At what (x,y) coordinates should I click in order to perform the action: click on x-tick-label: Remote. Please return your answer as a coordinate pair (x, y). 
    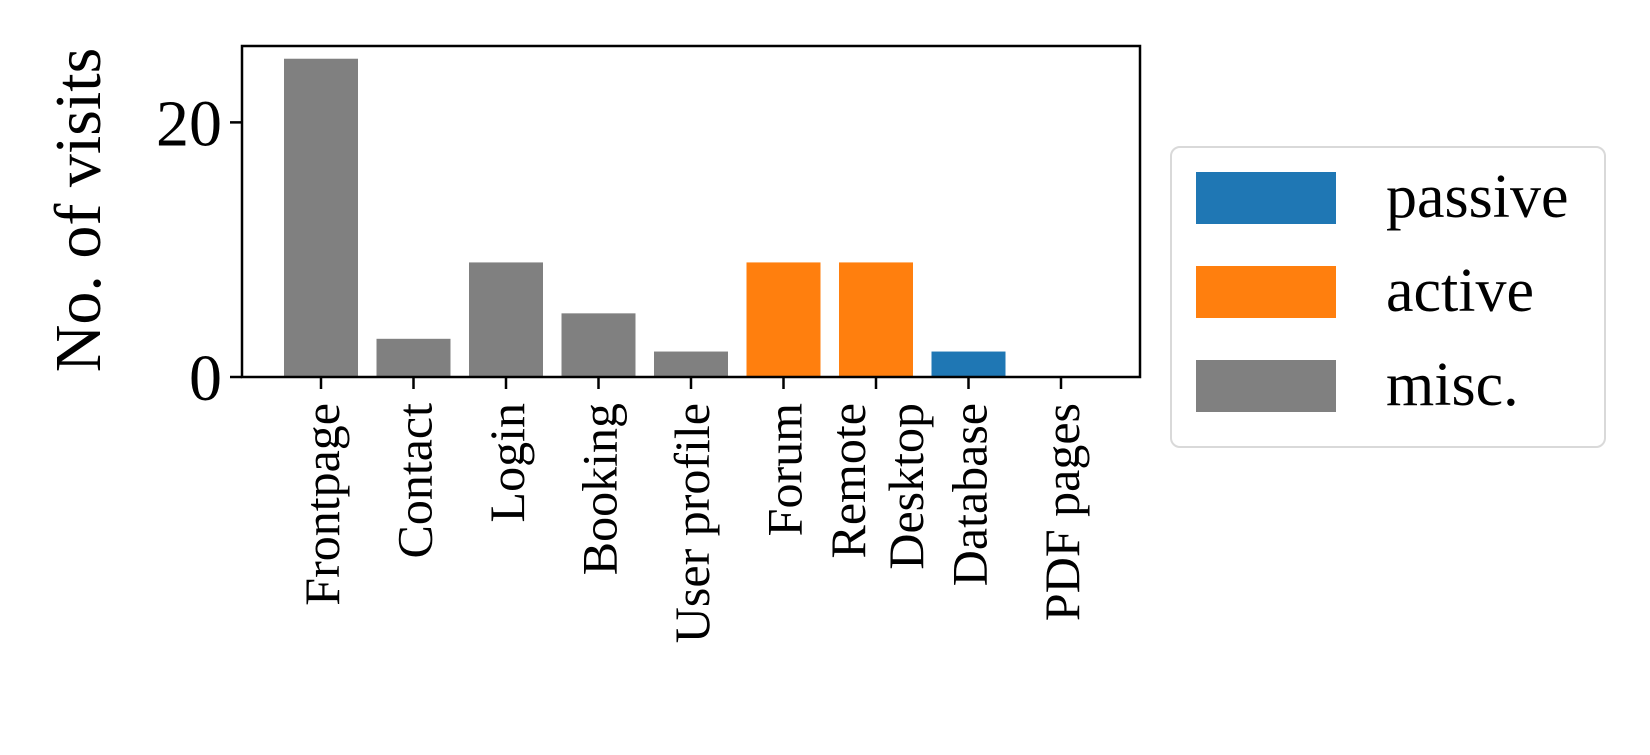
    Looking at the image, I should click on (848, 481).